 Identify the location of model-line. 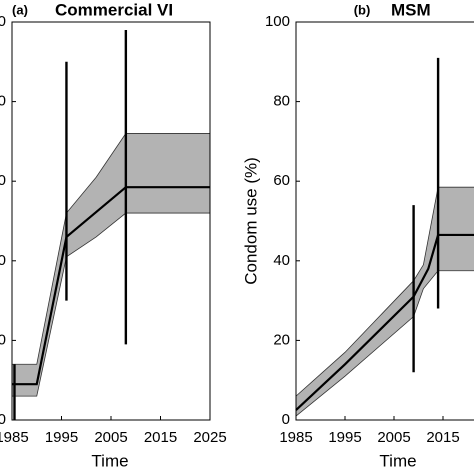
(384, 322).